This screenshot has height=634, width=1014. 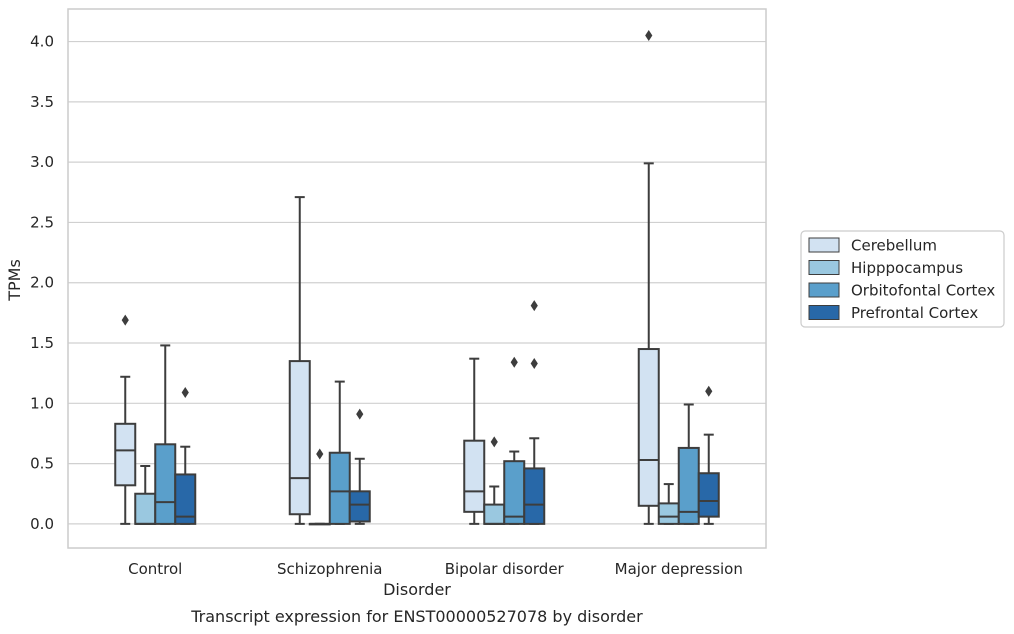 What do you see at coordinates (894, 246) in the screenshot?
I see `legend-label: Cerebellum` at bounding box center [894, 246].